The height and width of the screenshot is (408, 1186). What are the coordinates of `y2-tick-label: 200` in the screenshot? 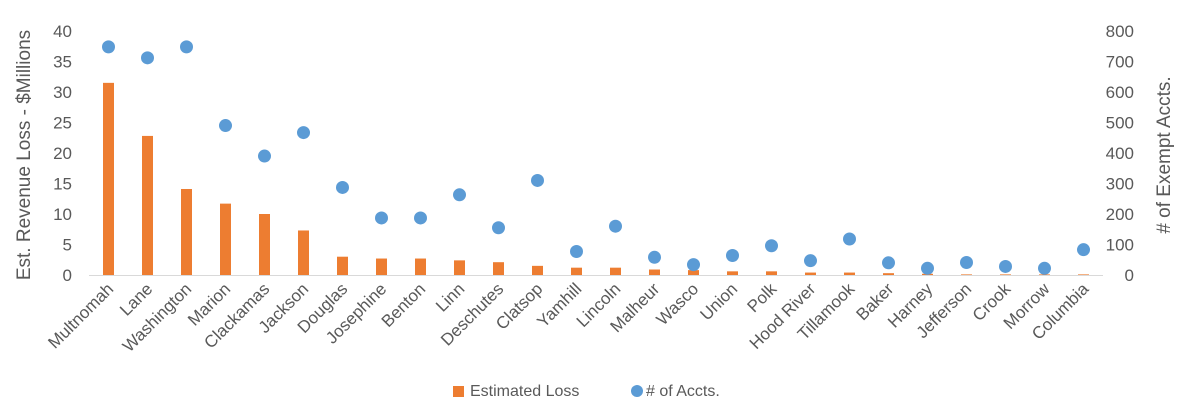 It's located at (1120, 214).